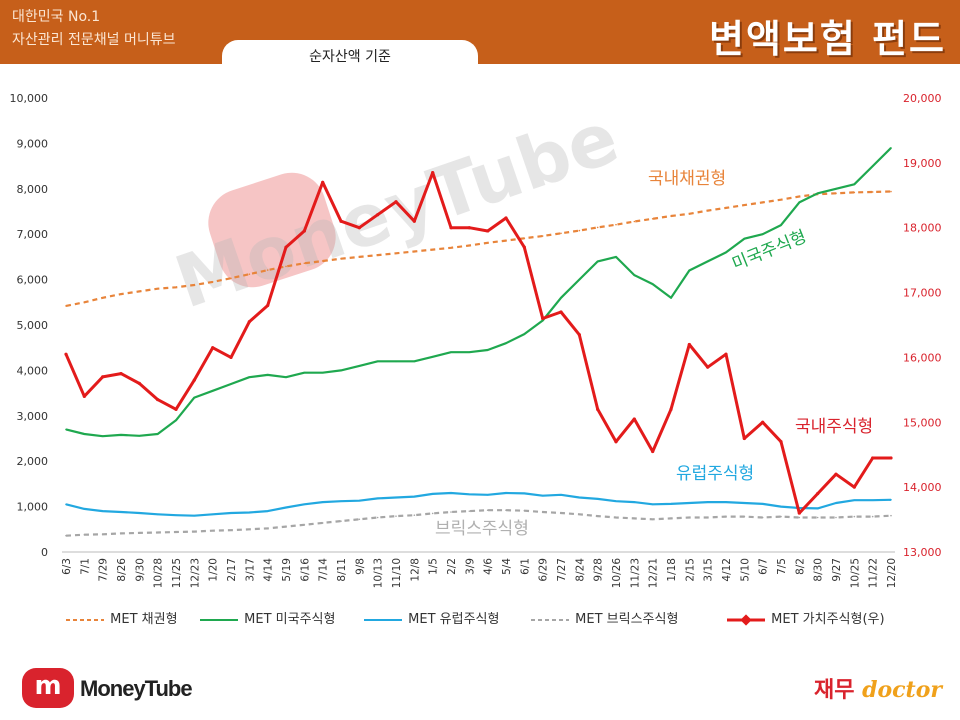  Describe the element at coordinates (828, 619) in the screenshot. I see `legend-label: MET 가치주식형(우)` at that location.